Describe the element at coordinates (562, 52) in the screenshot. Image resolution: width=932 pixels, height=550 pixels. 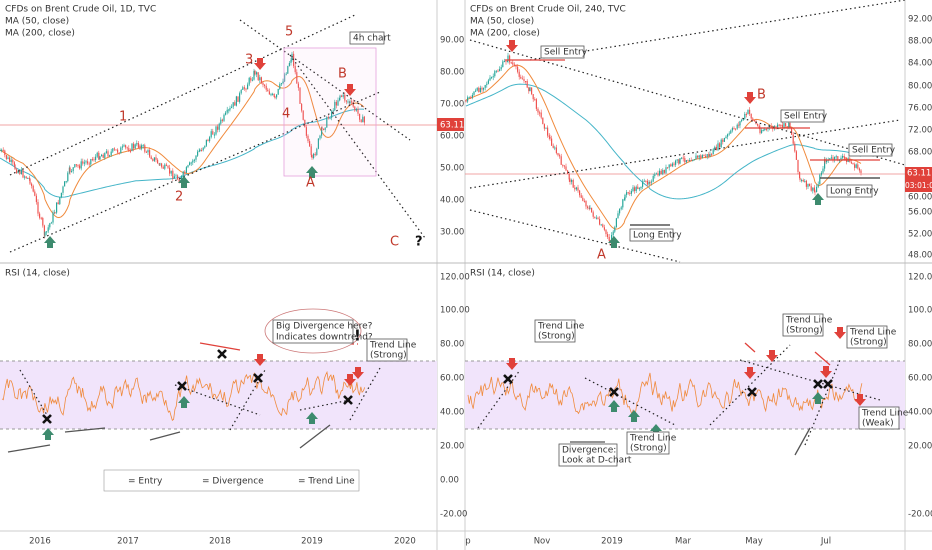
I see `label-box` at that location.